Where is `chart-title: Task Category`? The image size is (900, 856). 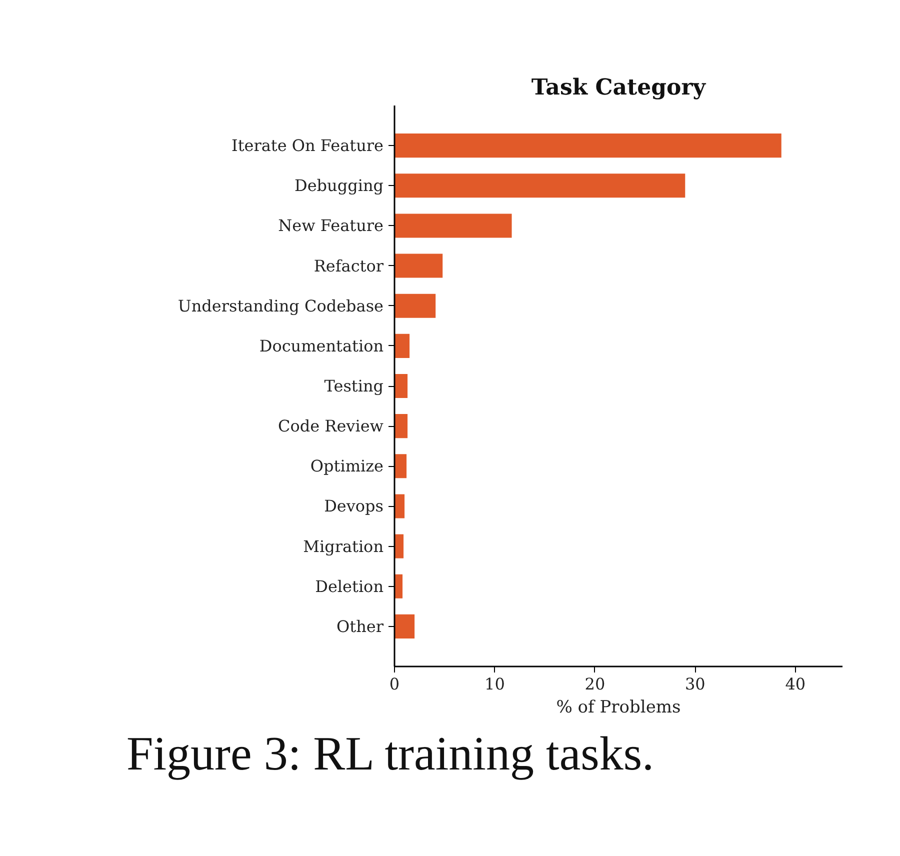
chart-title: Task Category is located at coordinates (619, 87).